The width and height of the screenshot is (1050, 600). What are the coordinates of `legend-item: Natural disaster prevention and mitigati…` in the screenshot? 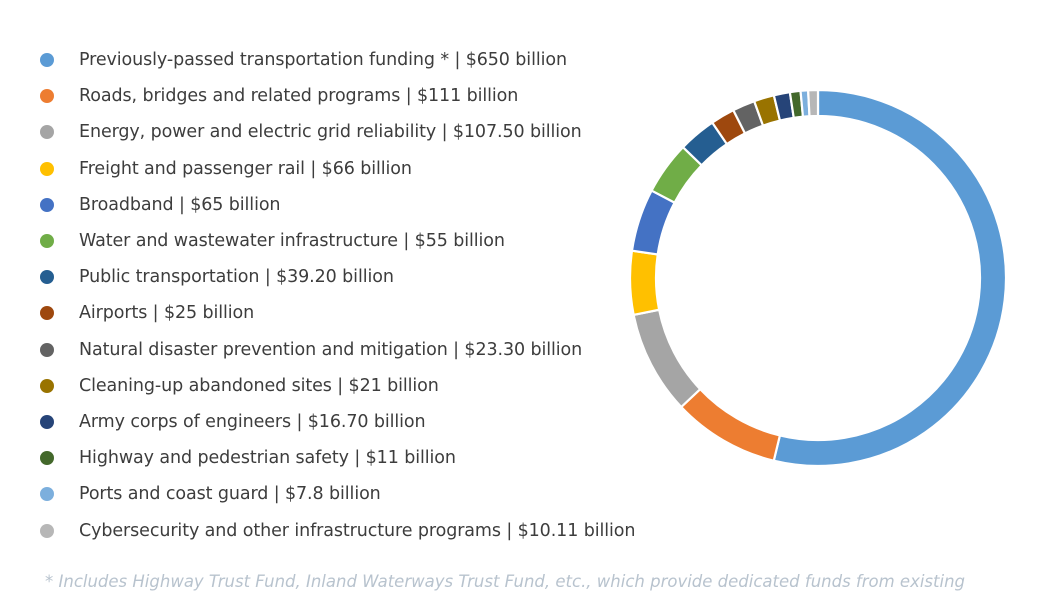 It's located at (337, 350).